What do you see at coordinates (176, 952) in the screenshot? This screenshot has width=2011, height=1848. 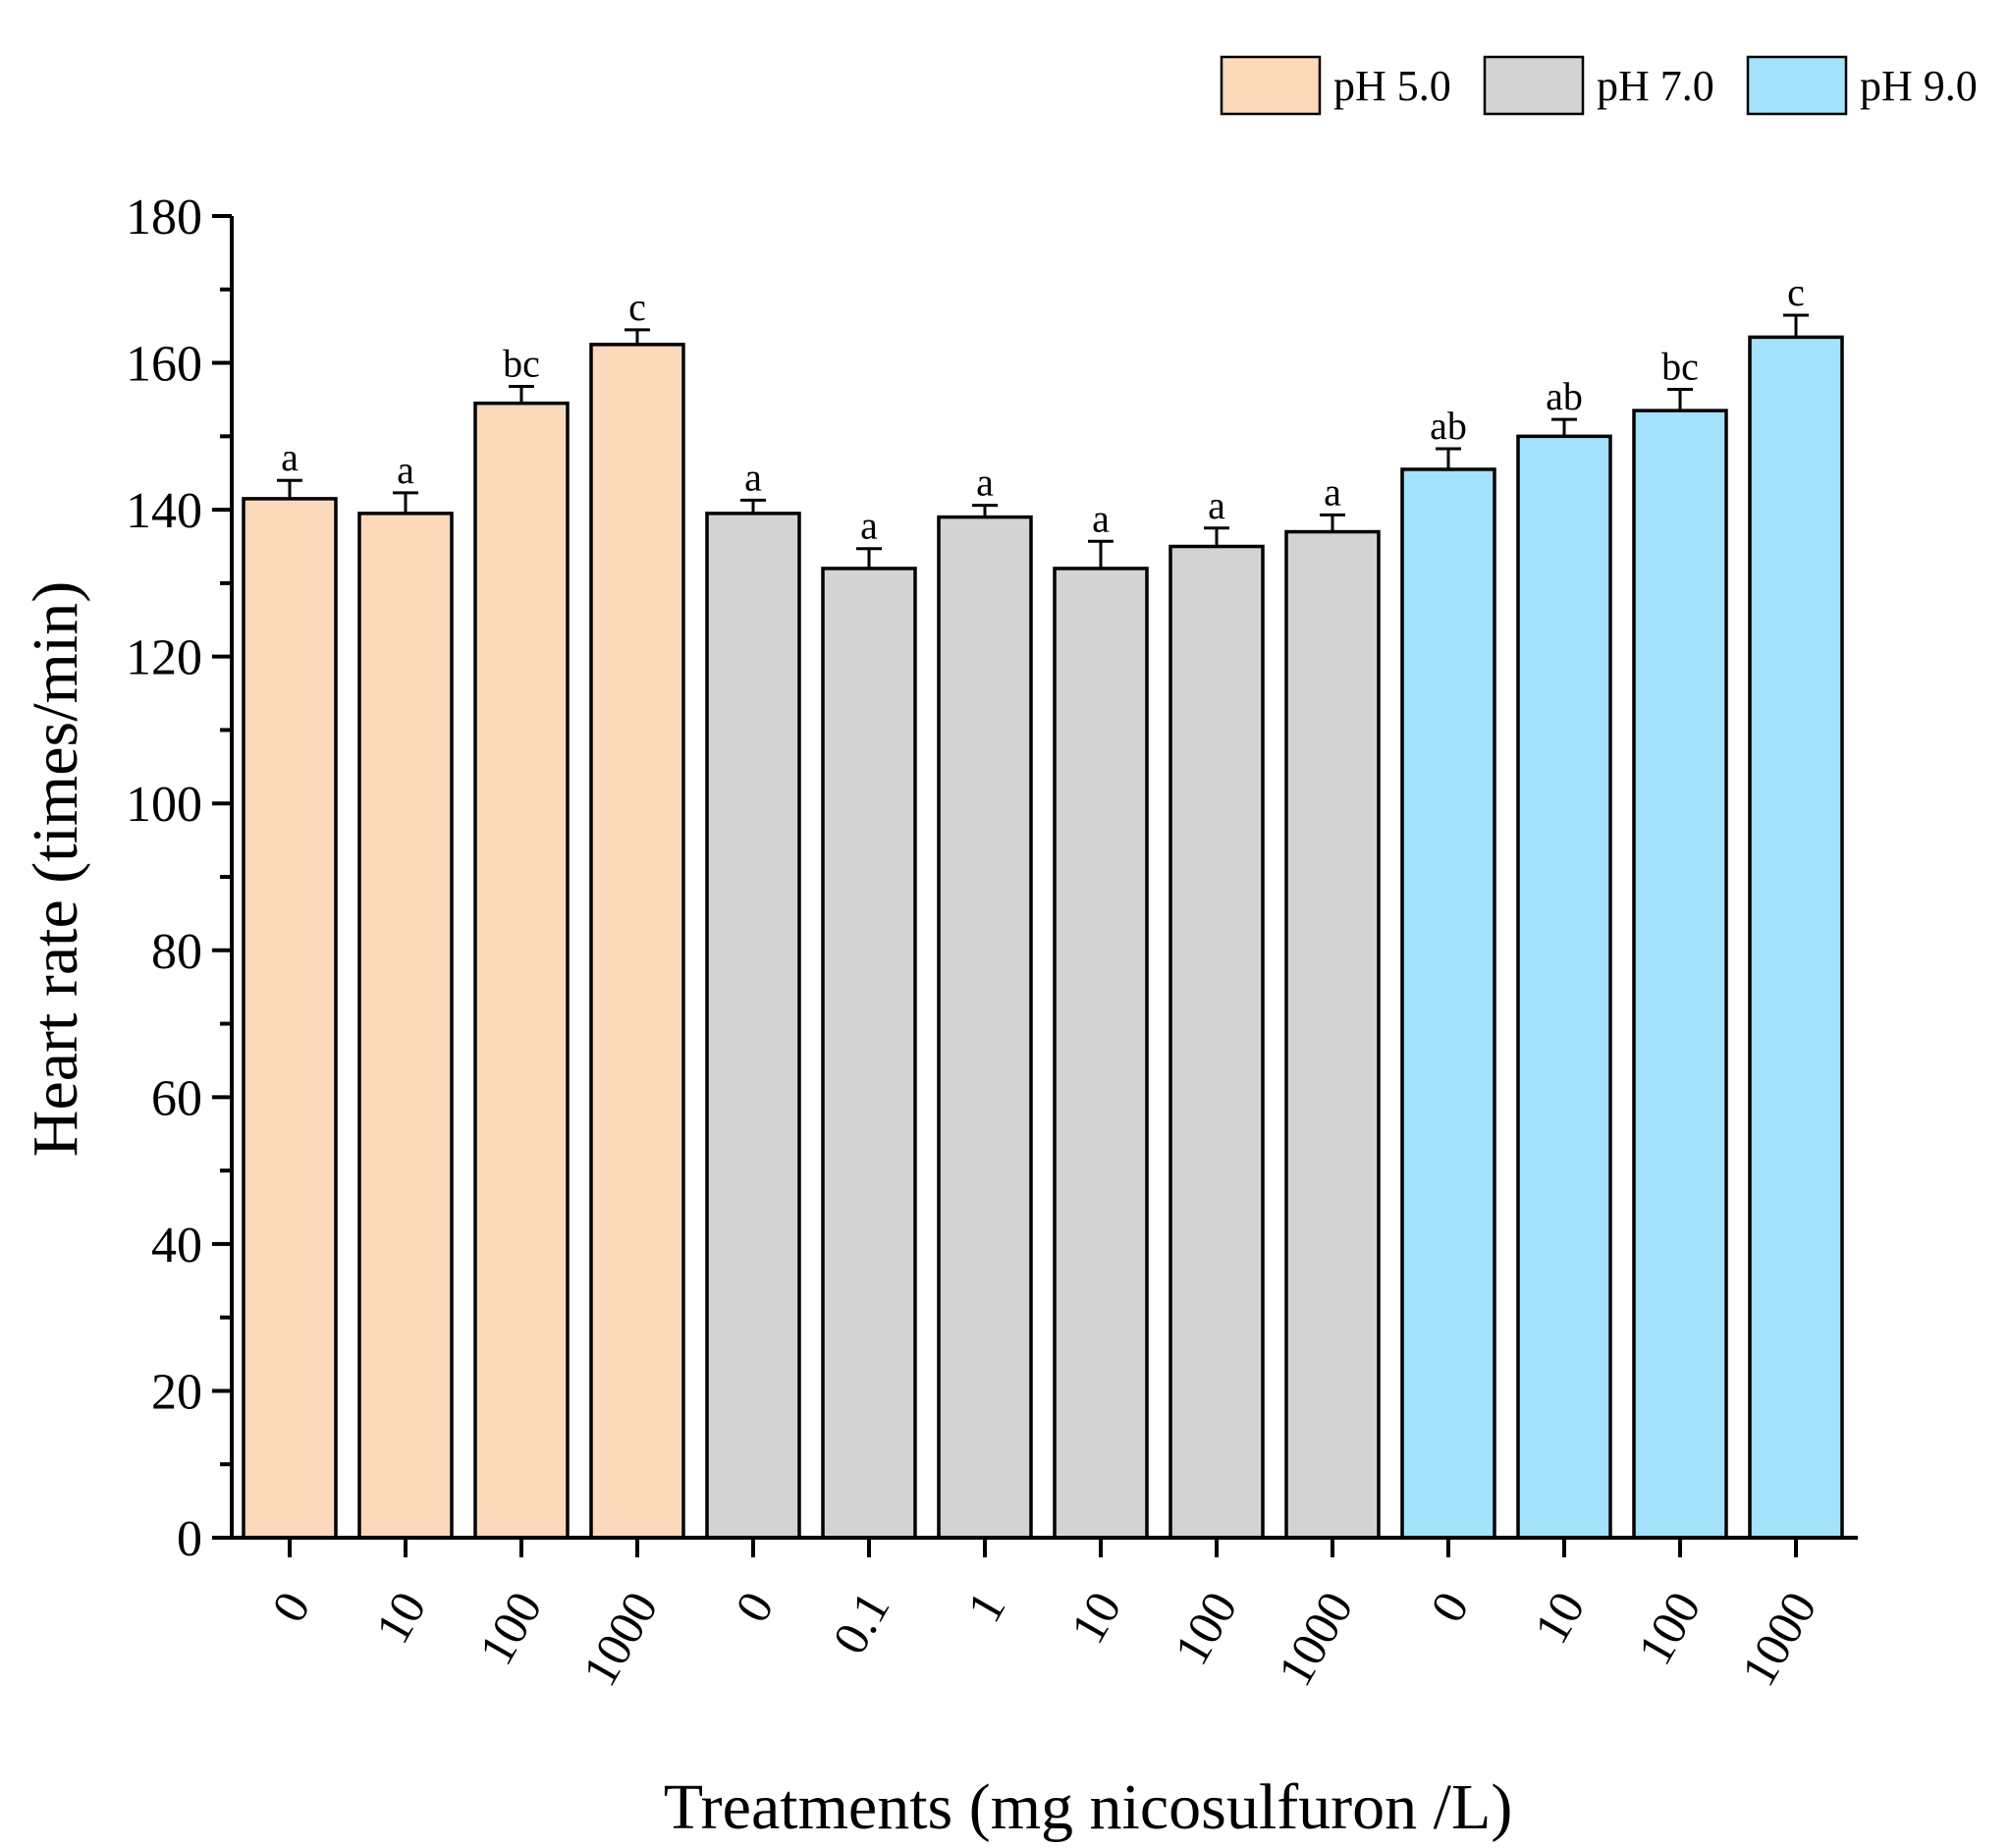 I see `y-tick-label: 80` at bounding box center [176, 952].